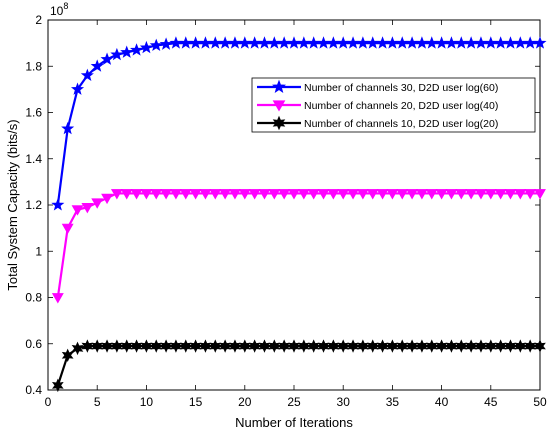 Image resolution: width=550 pixels, height=437 pixels. What do you see at coordinates (33, 159) in the screenshot?
I see `y-tick-label: 1.4` at bounding box center [33, 159].